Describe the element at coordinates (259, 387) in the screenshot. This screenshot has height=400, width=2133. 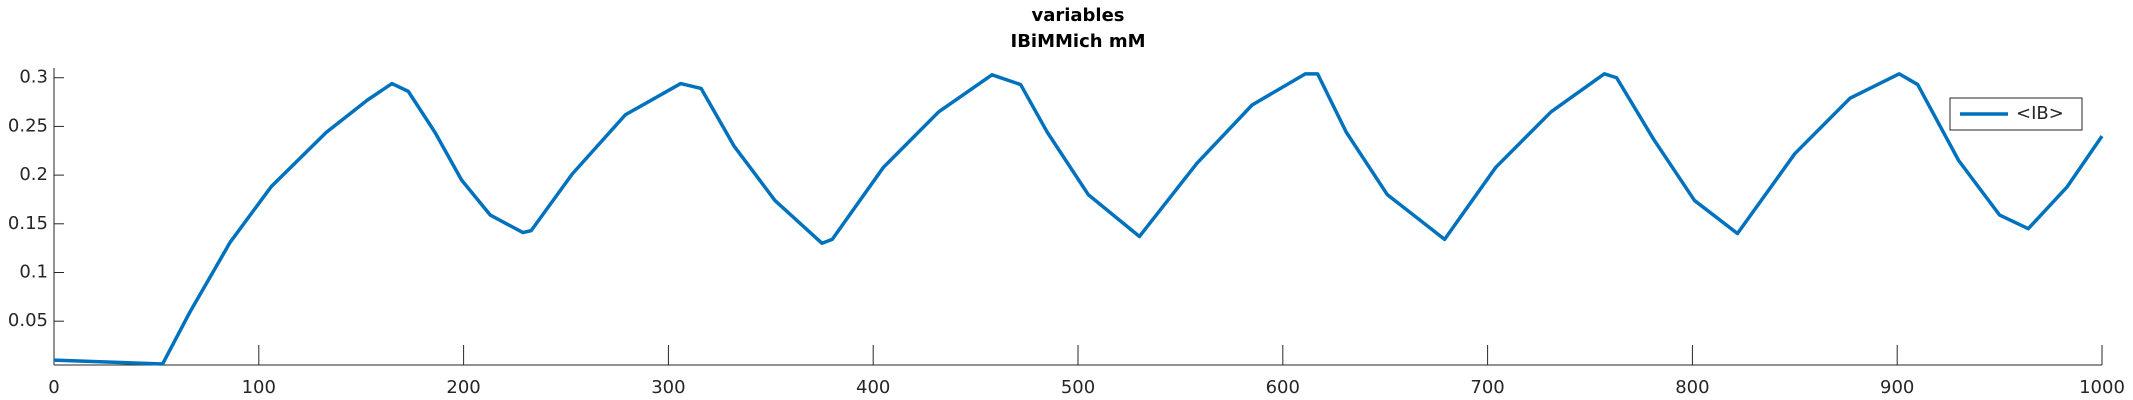
I see `x-tick-label: 100` at that location.